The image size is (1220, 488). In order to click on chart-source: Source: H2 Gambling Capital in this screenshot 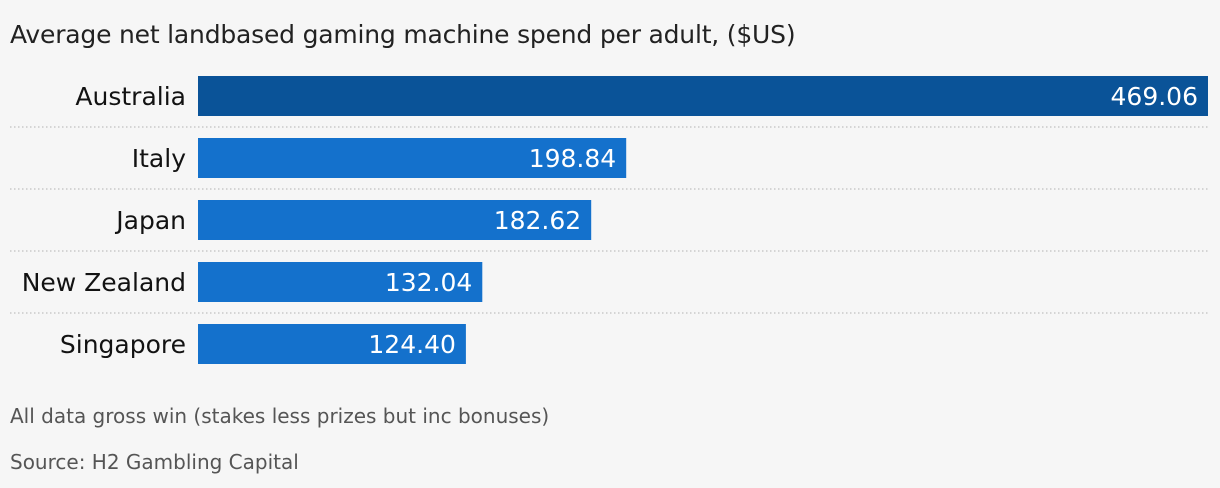, I will do `click(154, 462)`.